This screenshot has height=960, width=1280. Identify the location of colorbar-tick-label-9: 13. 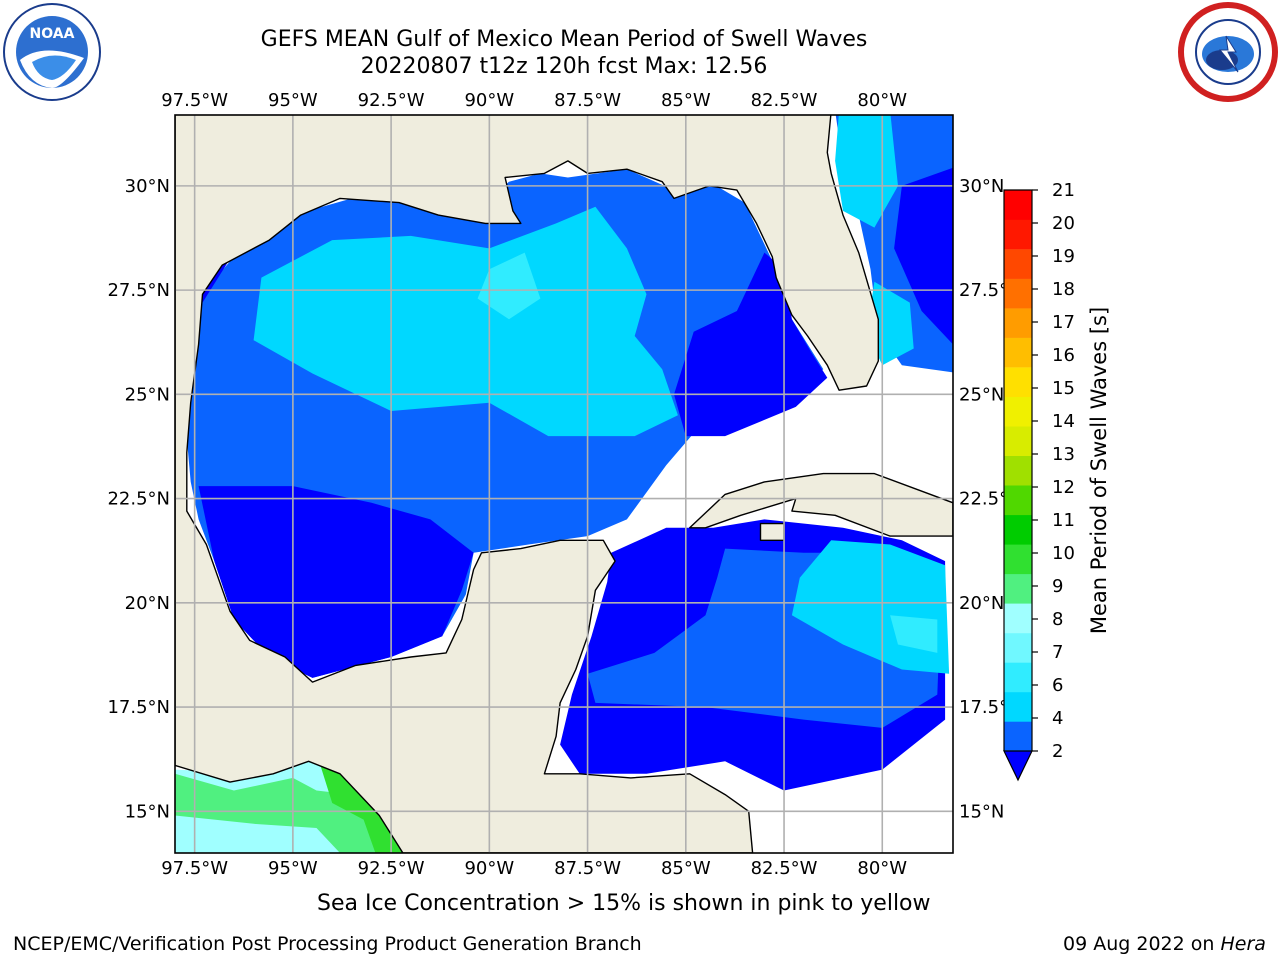
(1063, 454).